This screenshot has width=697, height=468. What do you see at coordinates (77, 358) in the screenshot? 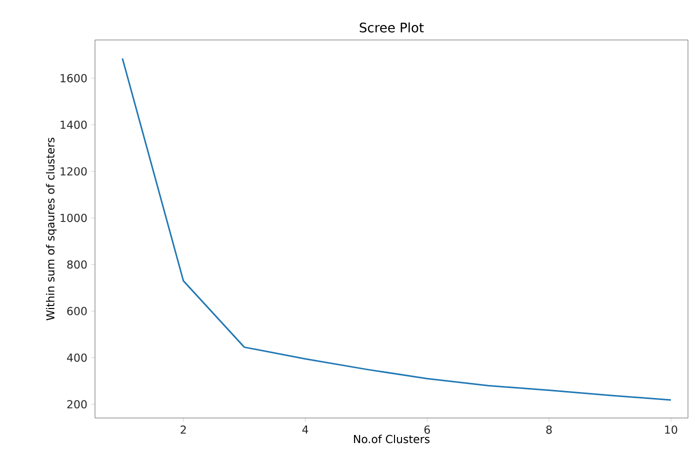
I see `y-tick-label: 400` at bounding box center [77, 358].